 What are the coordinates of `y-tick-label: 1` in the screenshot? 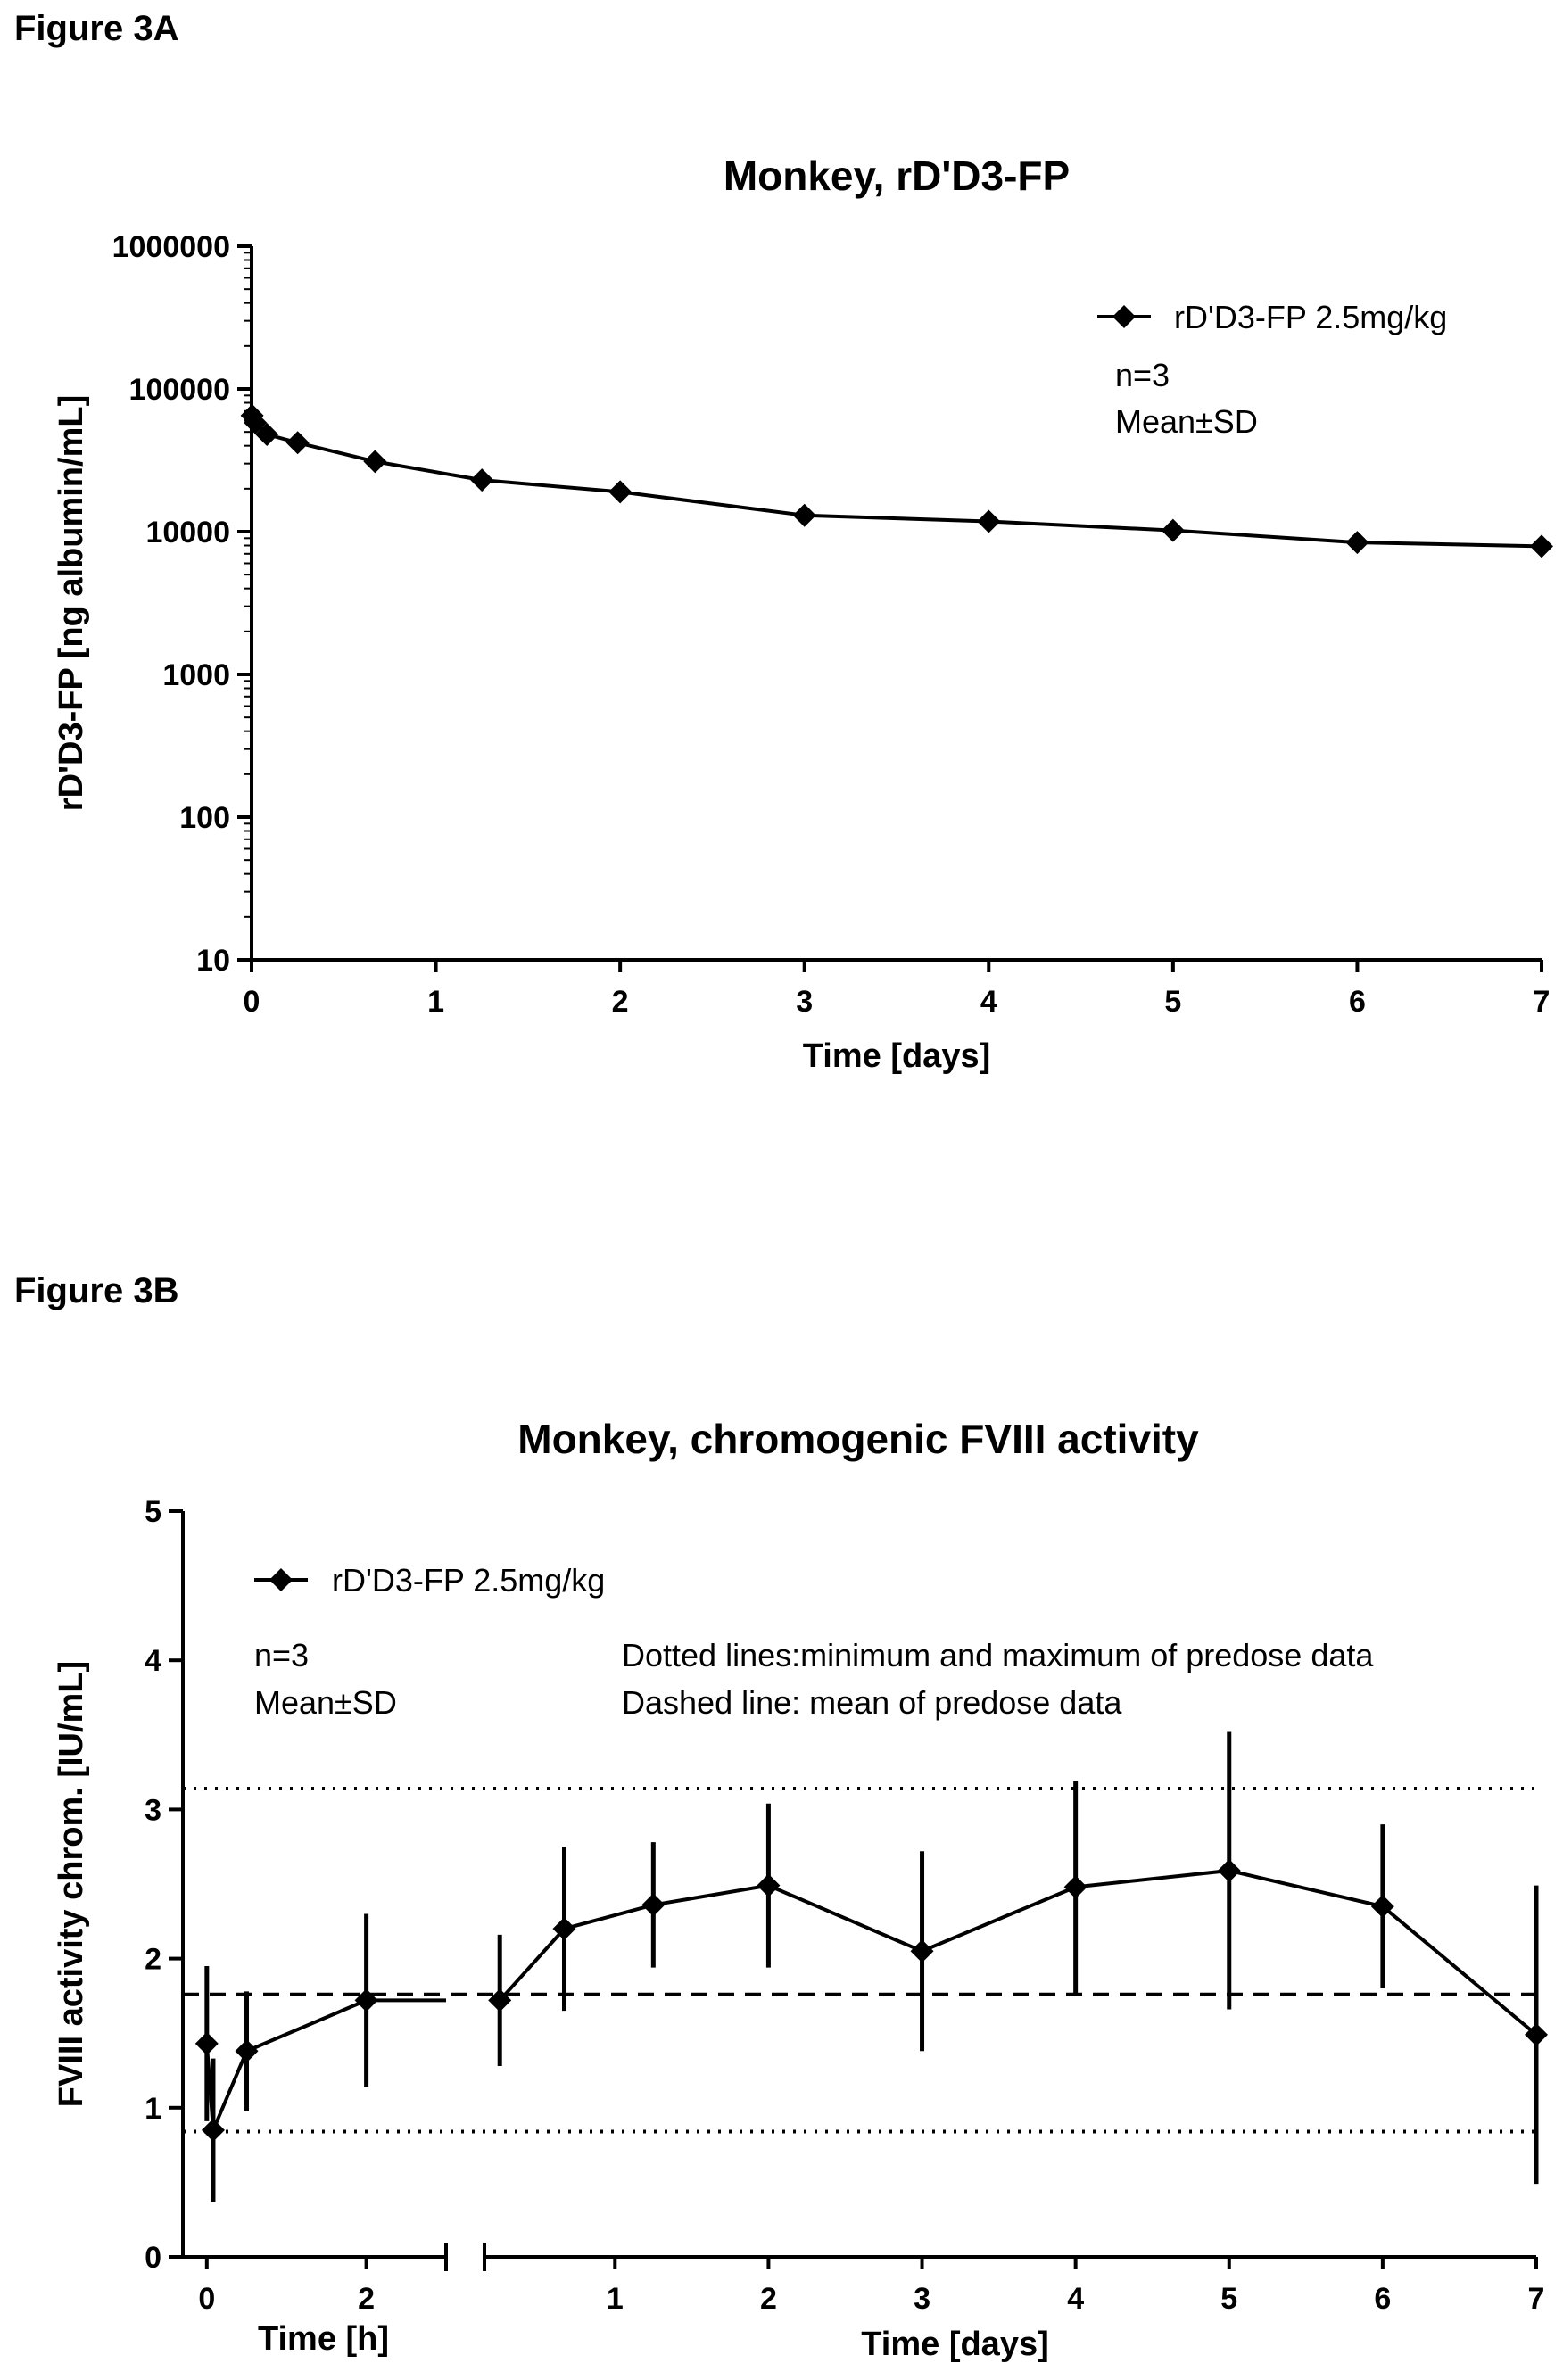 It's located at (153, 2109).